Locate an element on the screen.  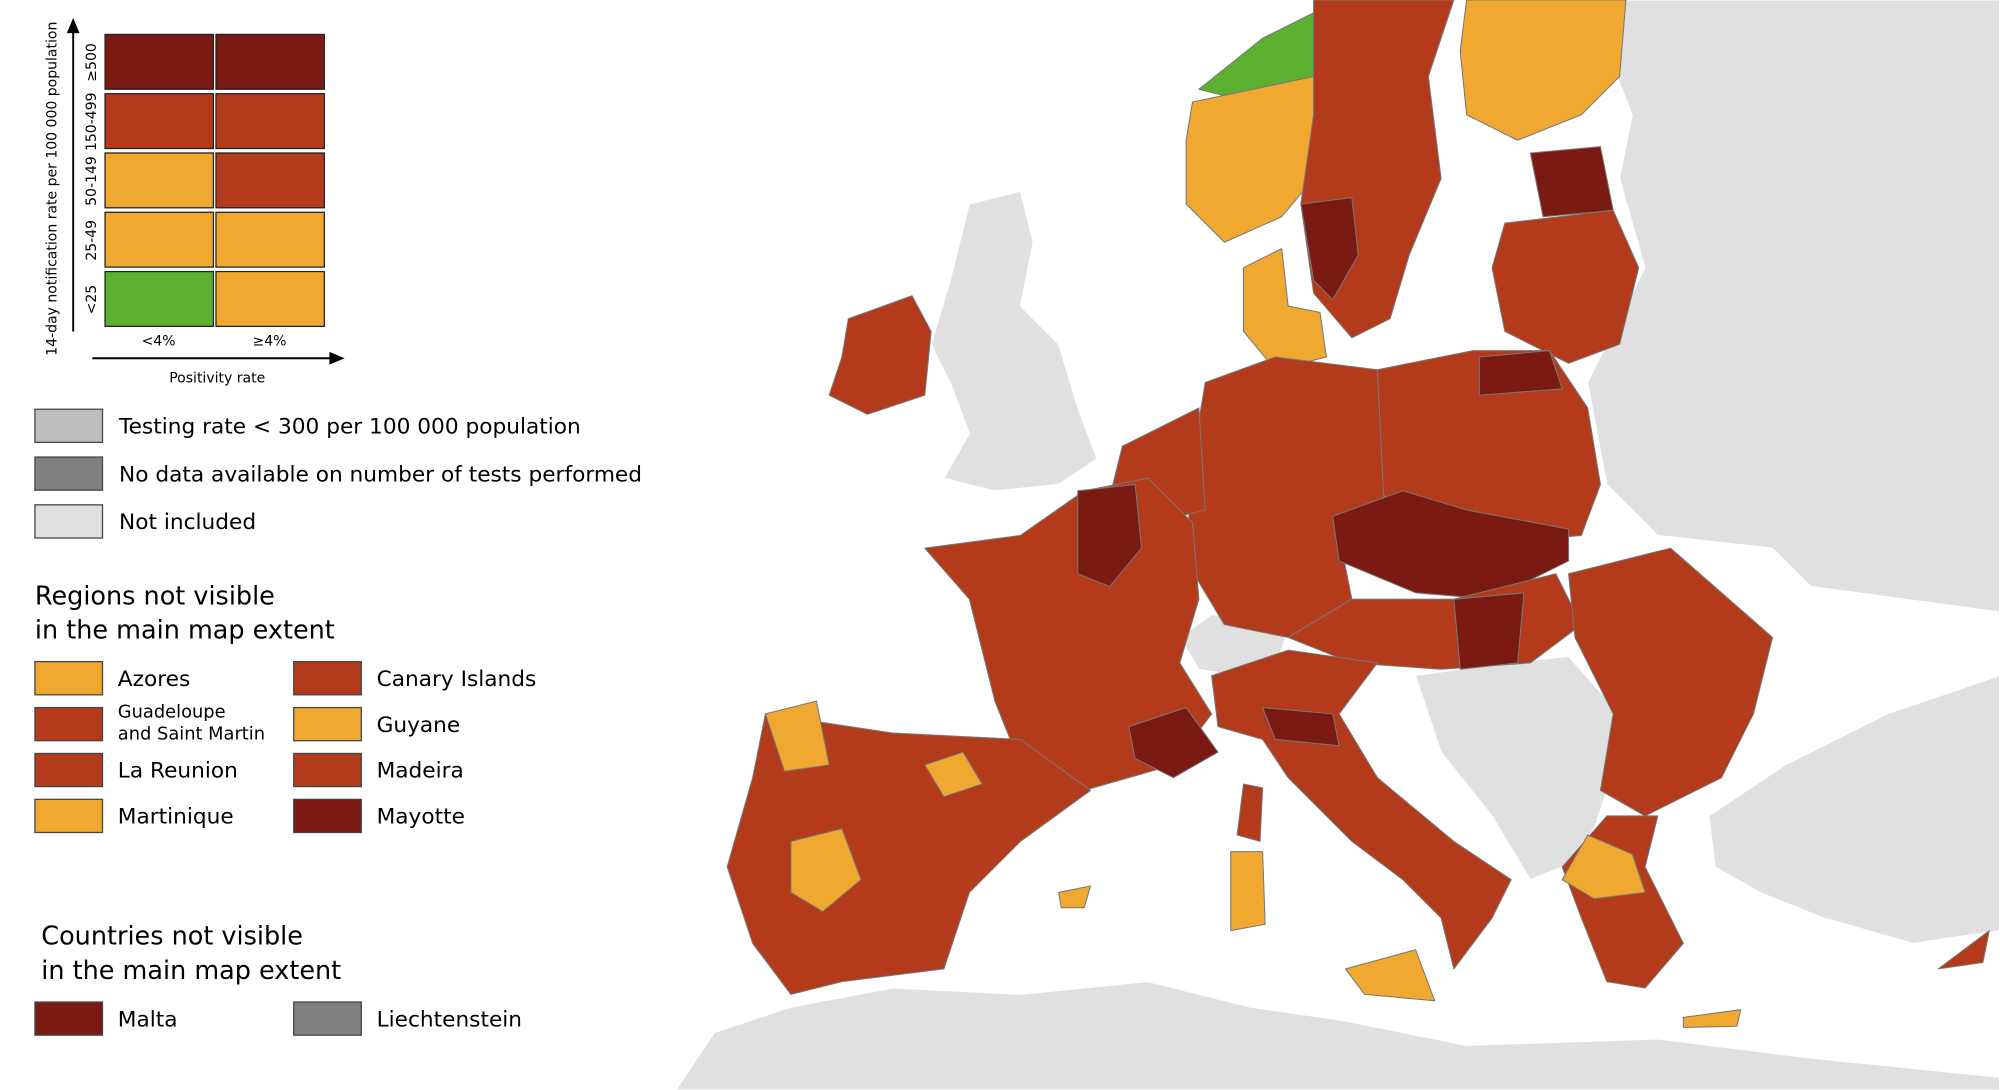
row-label: 50-149 is located at coordinates (92, 181).